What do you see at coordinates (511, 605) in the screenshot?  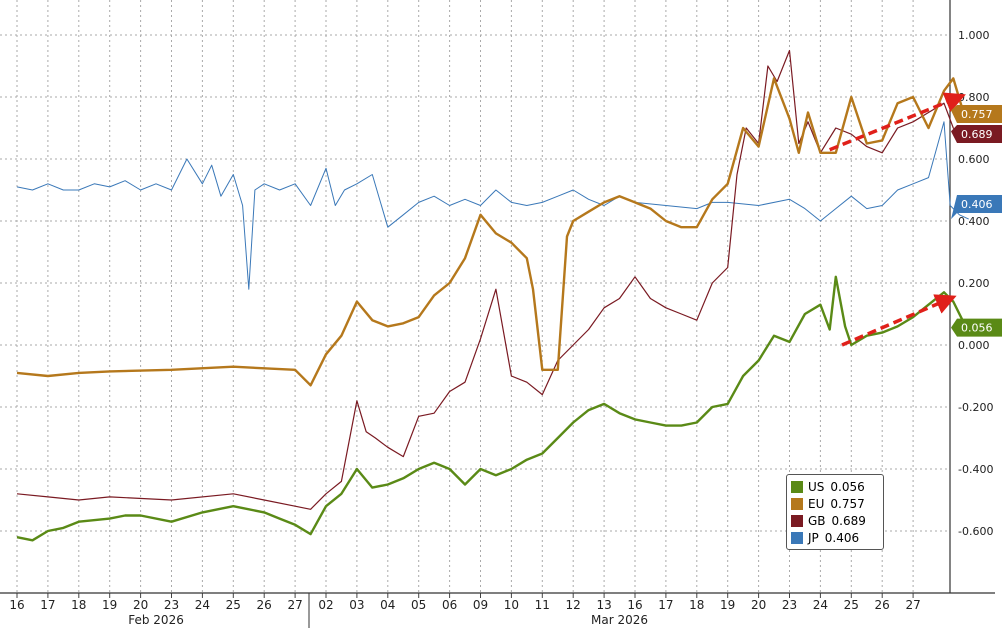 I see `x-tick-label: 10` at bounding box center [511, 605].